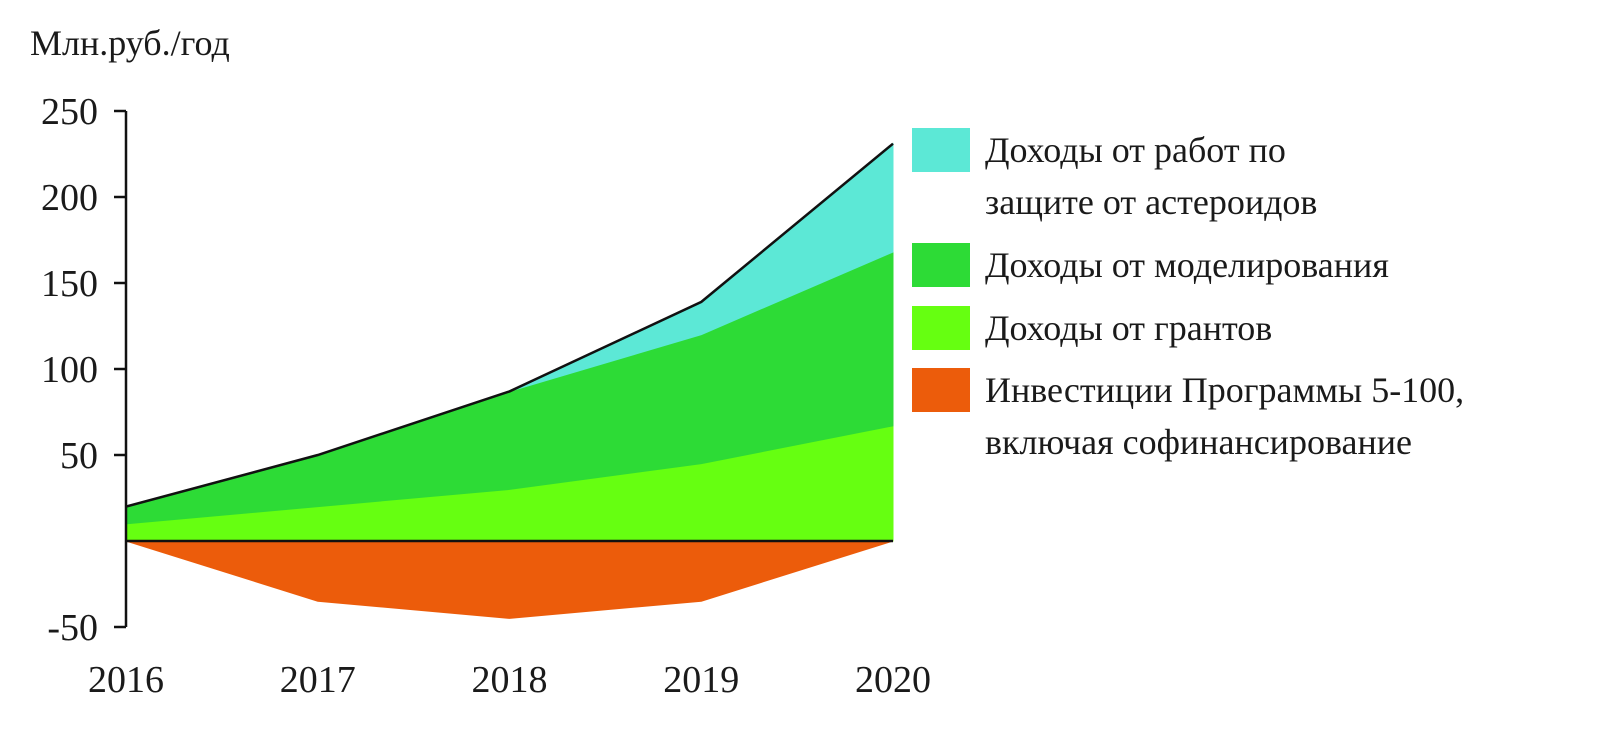 Image resolution: width=1600 pixels, height=743 pixels. I want to click on y-tick-label: 250, so click(69, 112).